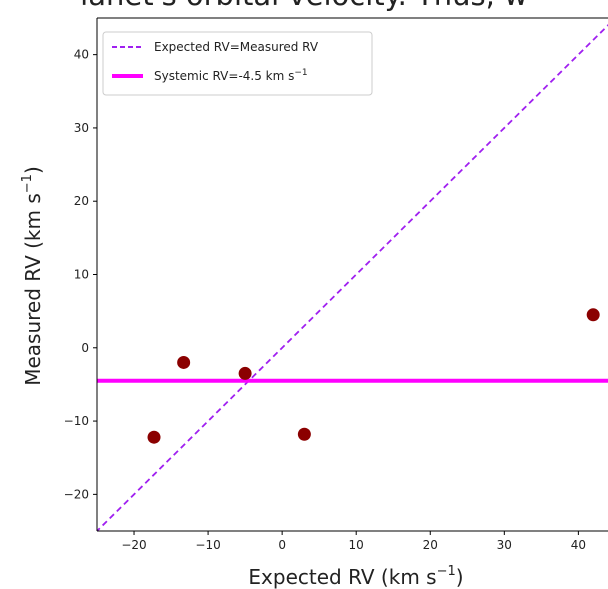 The width and height of the screenshot is (608, 589). Describe the element at coordinates (356, 545) in the screenshot. I see `x-tick-label-3: 10` at that location.